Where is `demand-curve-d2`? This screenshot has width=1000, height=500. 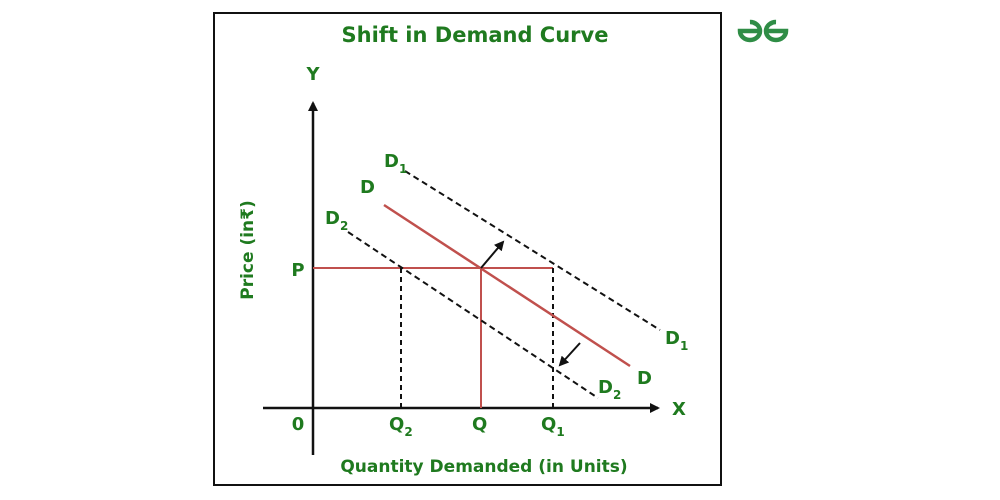
demand-curve-d2 is located at coordinates (473, 315).